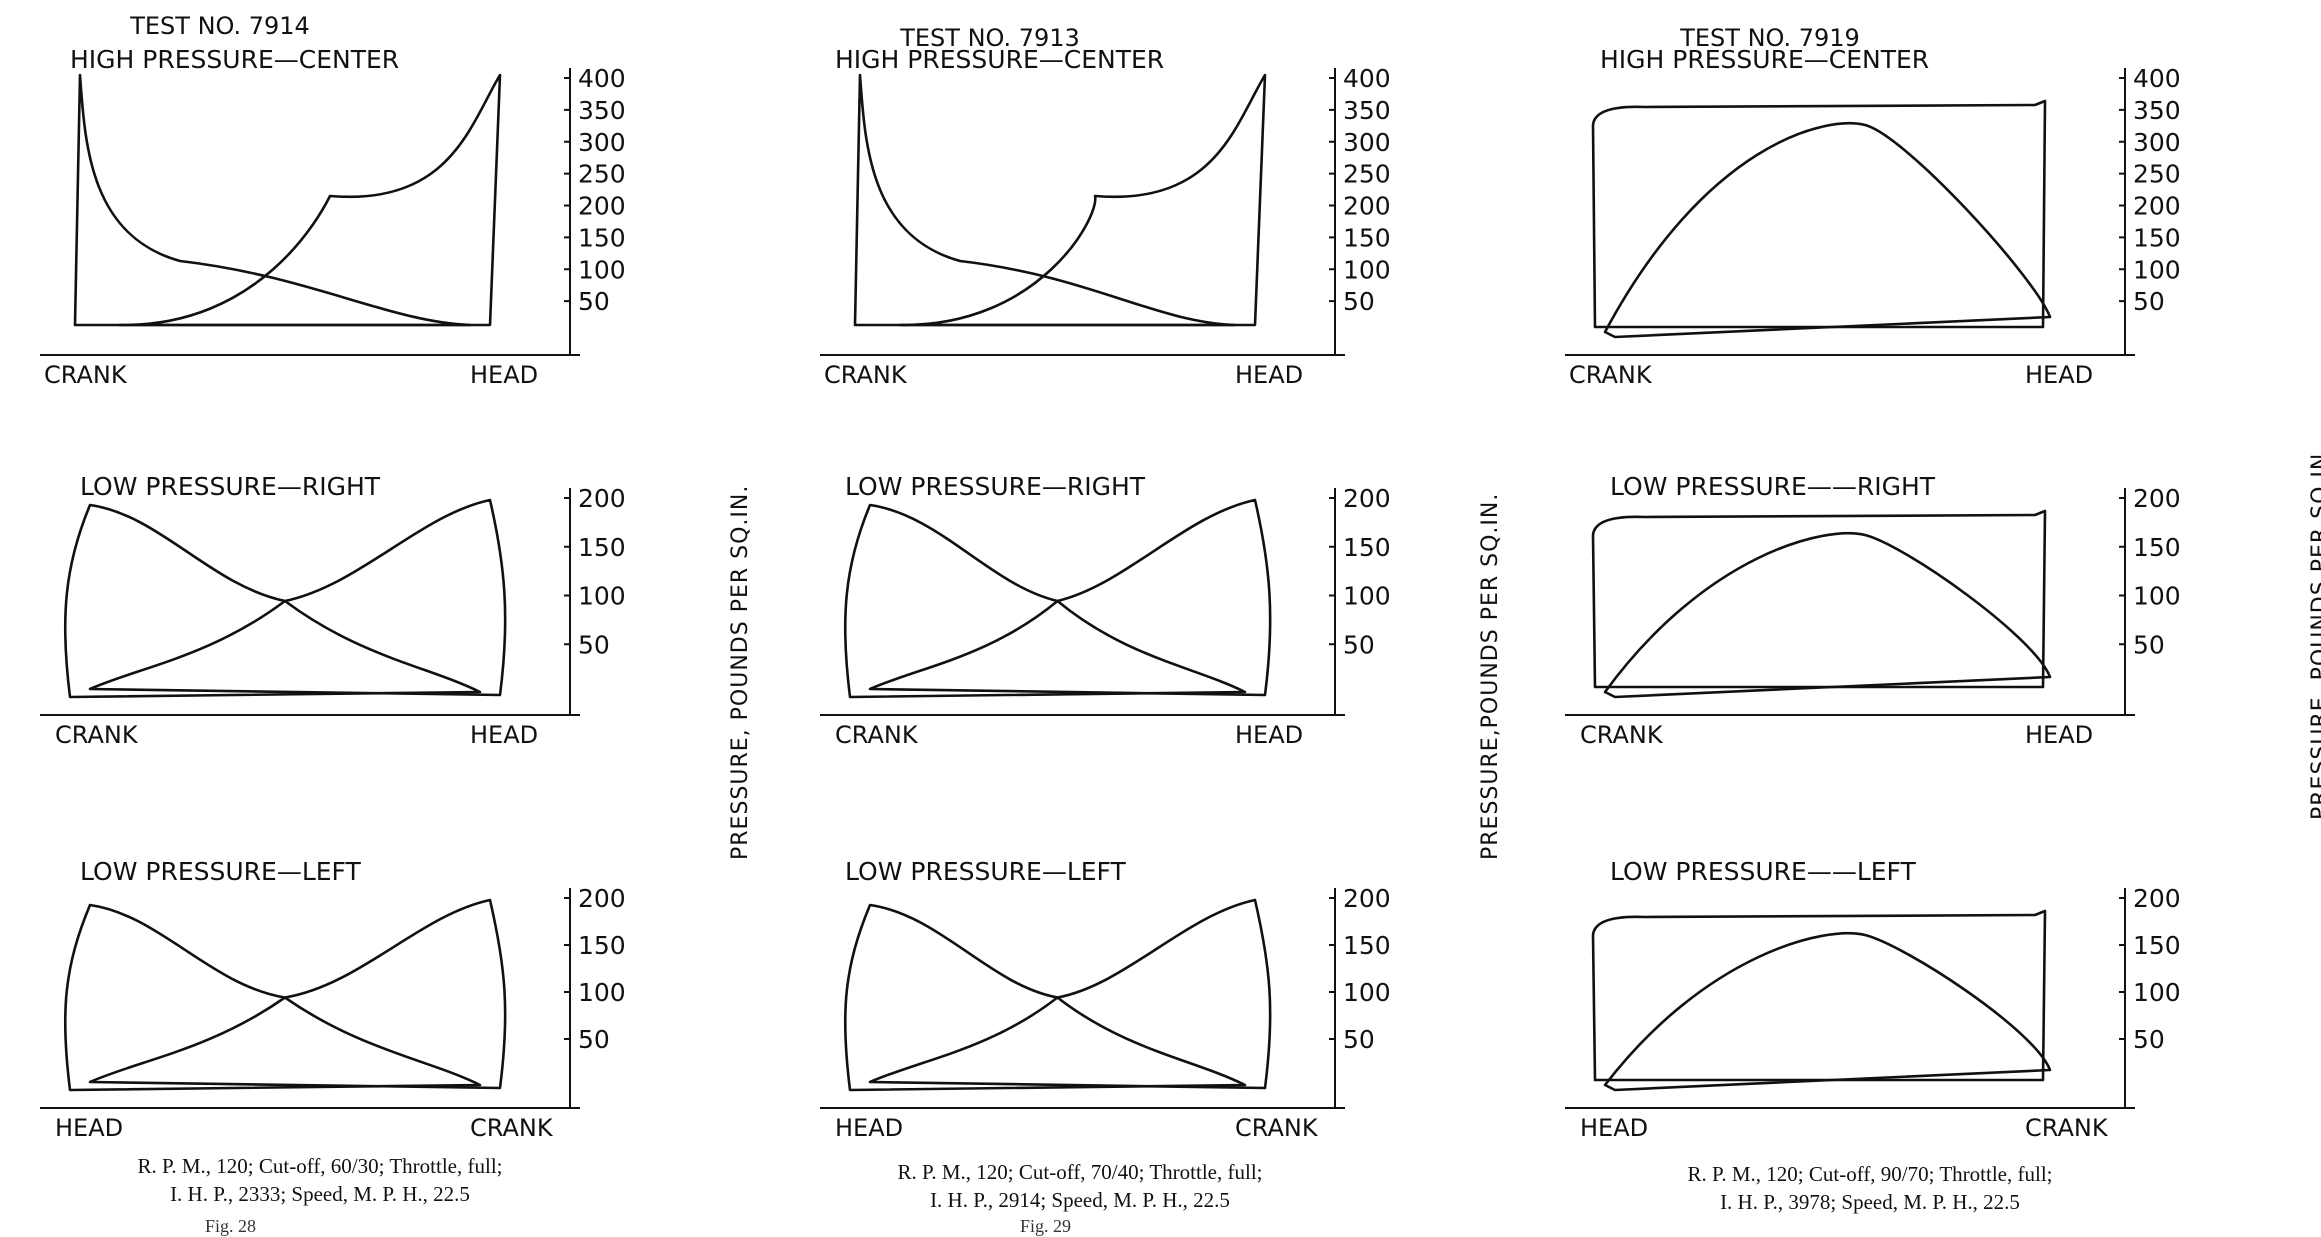 The image size is (2321, 1237). What do you see at coordinates (219, 26) in the screenshot?
I see `test-number: TEST NO. 7914` at bounding box center [219, 26].